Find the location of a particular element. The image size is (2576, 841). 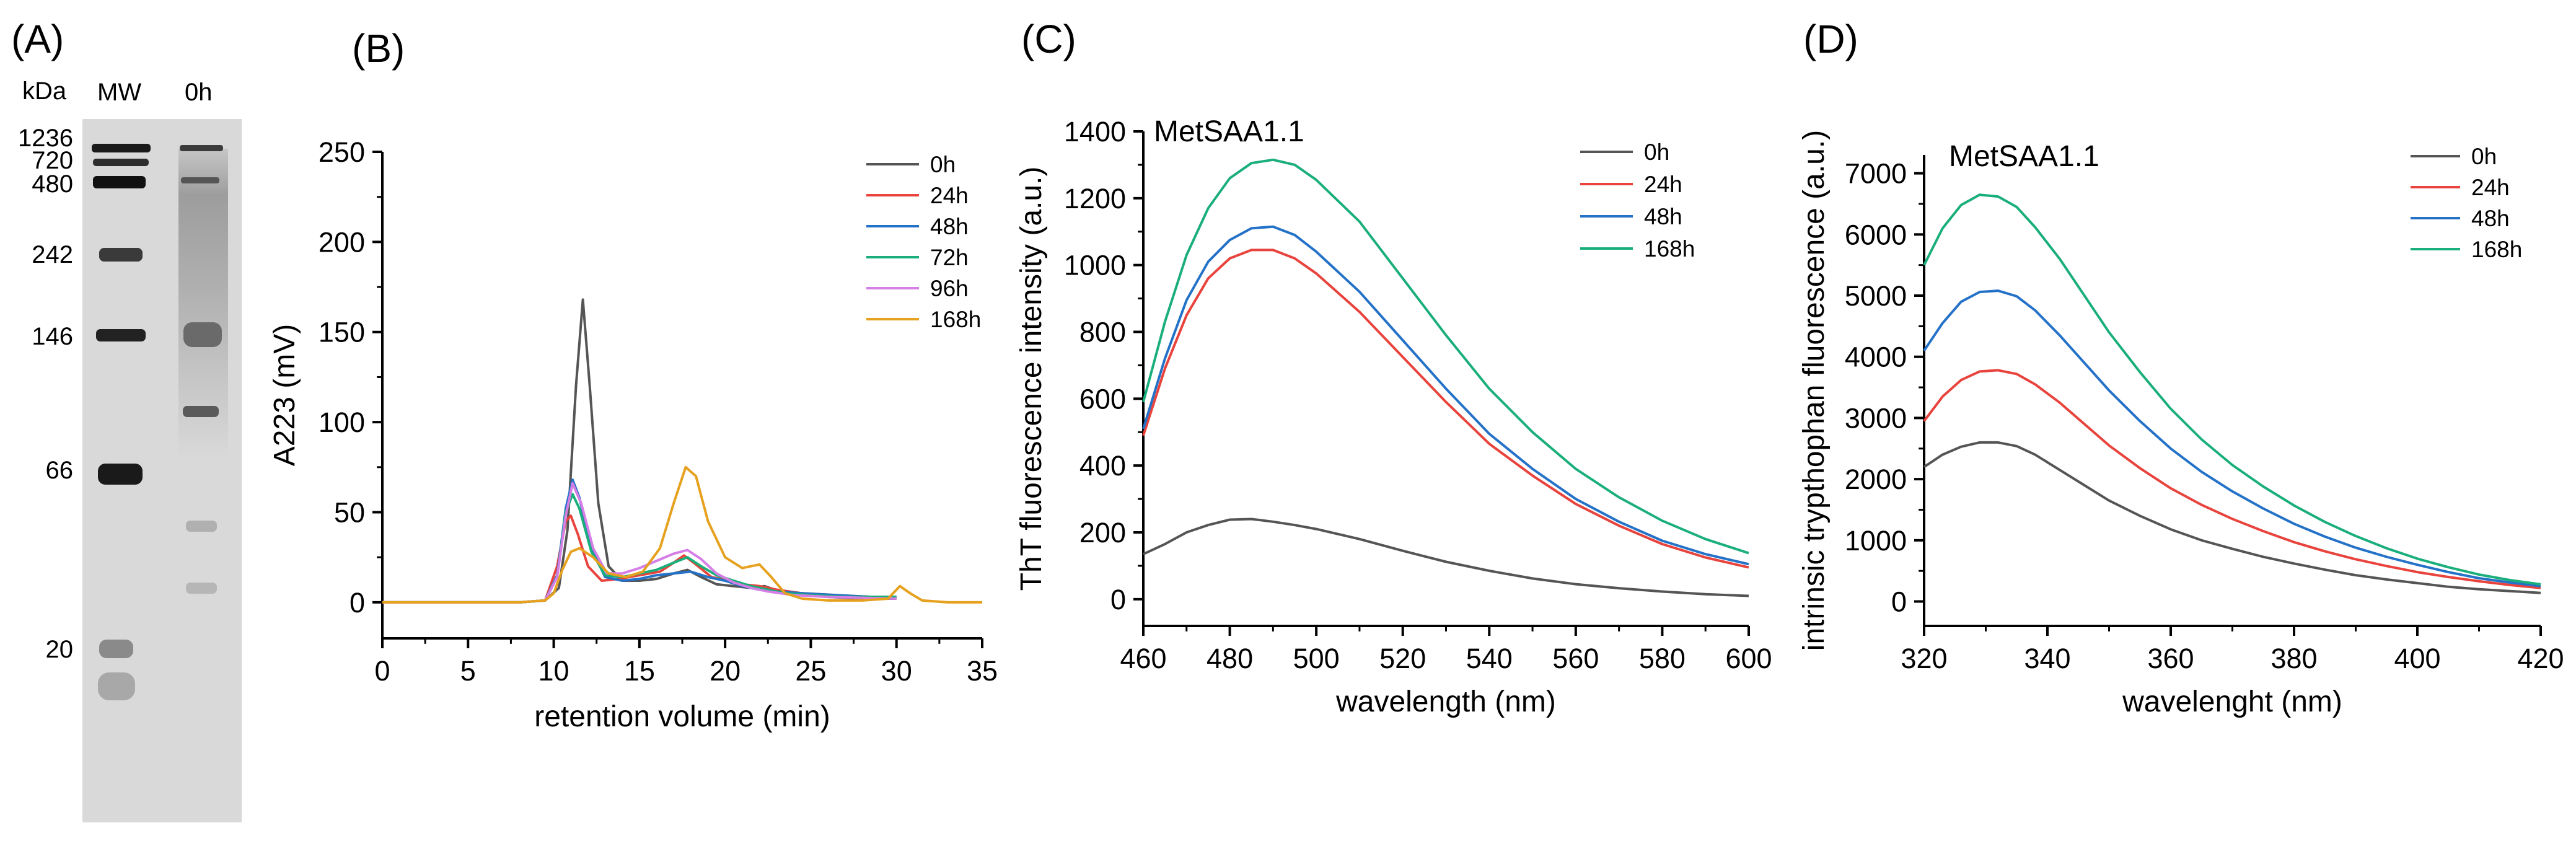

x-tick-label: 420 is located at coordinates (2540, 658).